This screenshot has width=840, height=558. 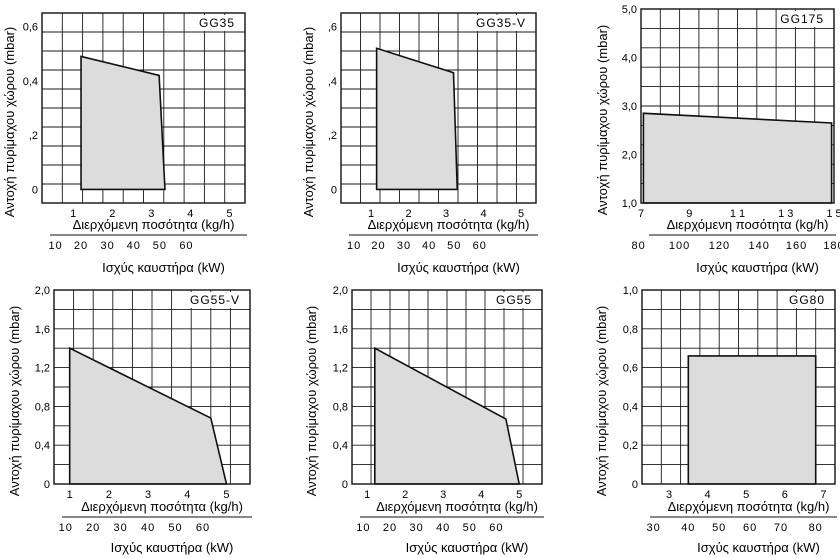 I want to click on model-label: GG175, so click(x=802, y=19).